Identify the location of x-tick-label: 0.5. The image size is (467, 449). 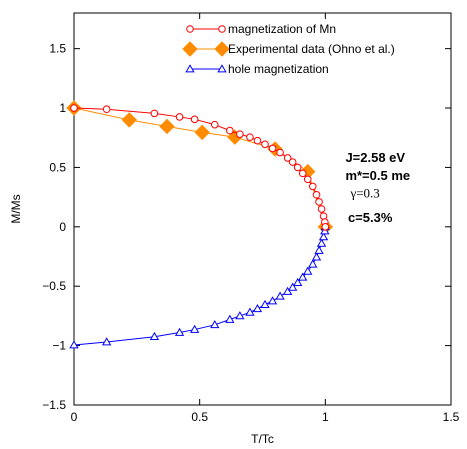
(199, 417).